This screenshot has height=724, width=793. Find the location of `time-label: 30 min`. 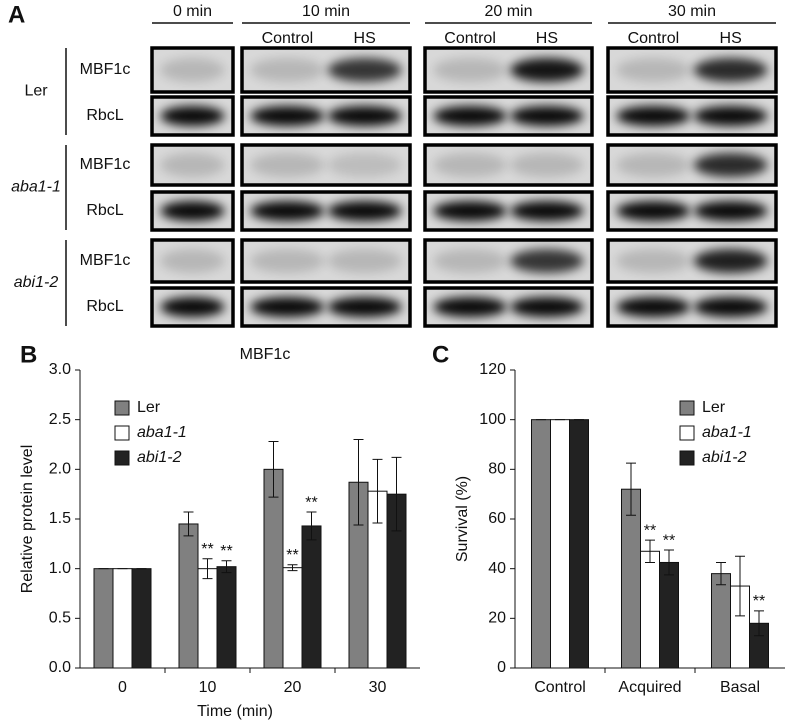

time-label: 30 min is located at coordinates (692, 11).